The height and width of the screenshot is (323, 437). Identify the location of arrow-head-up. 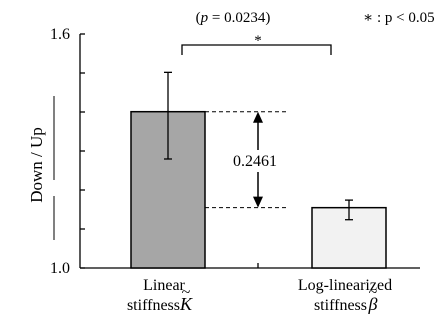
(258, 117).